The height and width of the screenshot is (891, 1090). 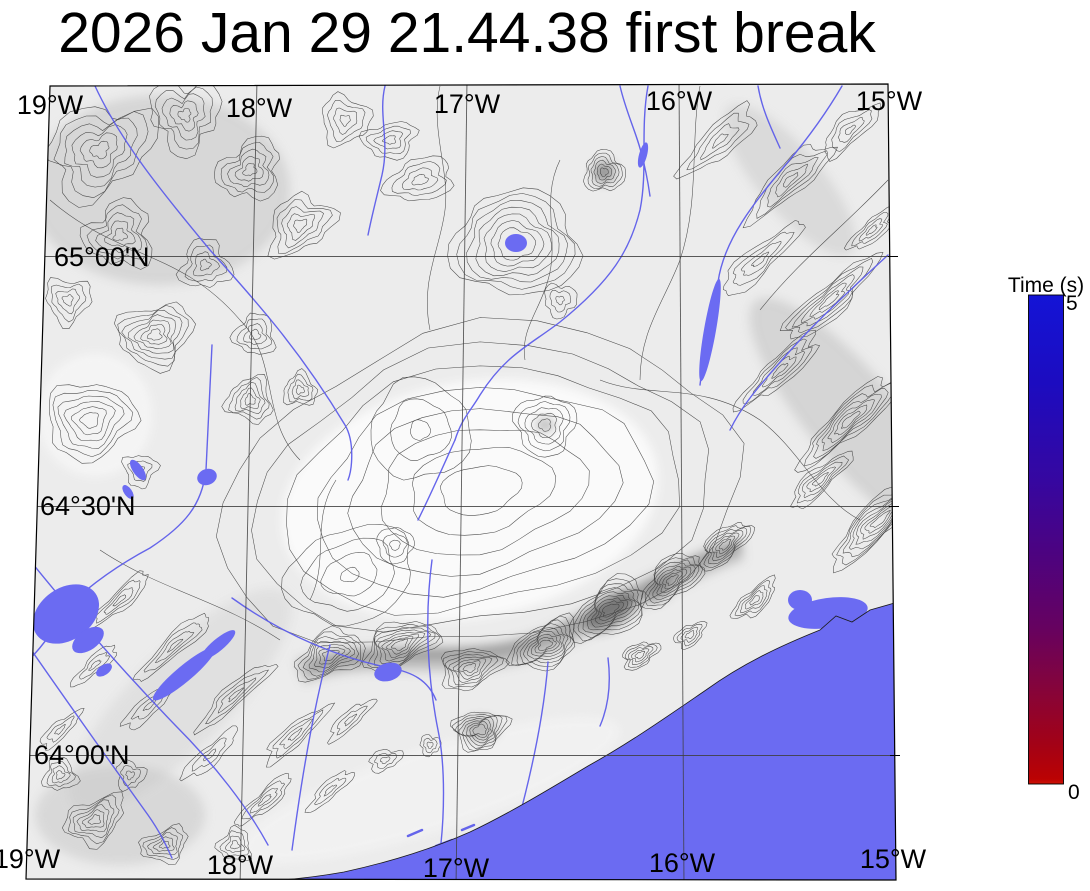 I want to click on lon-label-top-18w: 18°W, so click(x=259, y=108).